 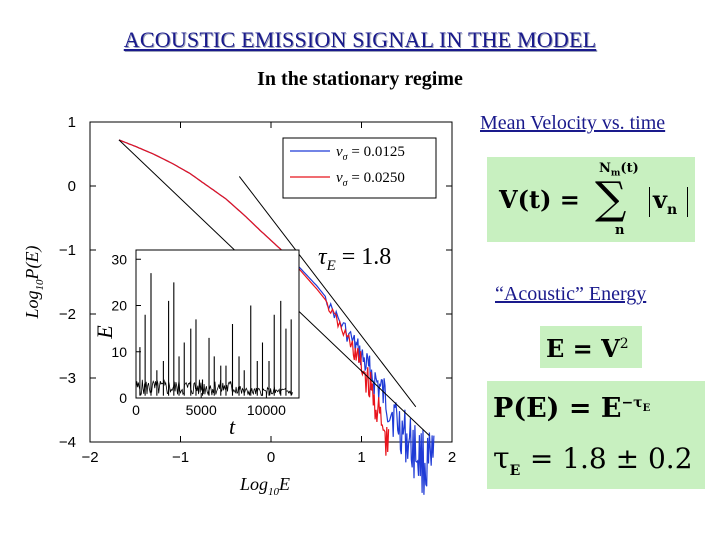 What do you see at coordinates (593, 460) in the screenshot?
I see `tau-value-equation: τE = 1.8 ± 0.2` at bounding box center [593, 460].